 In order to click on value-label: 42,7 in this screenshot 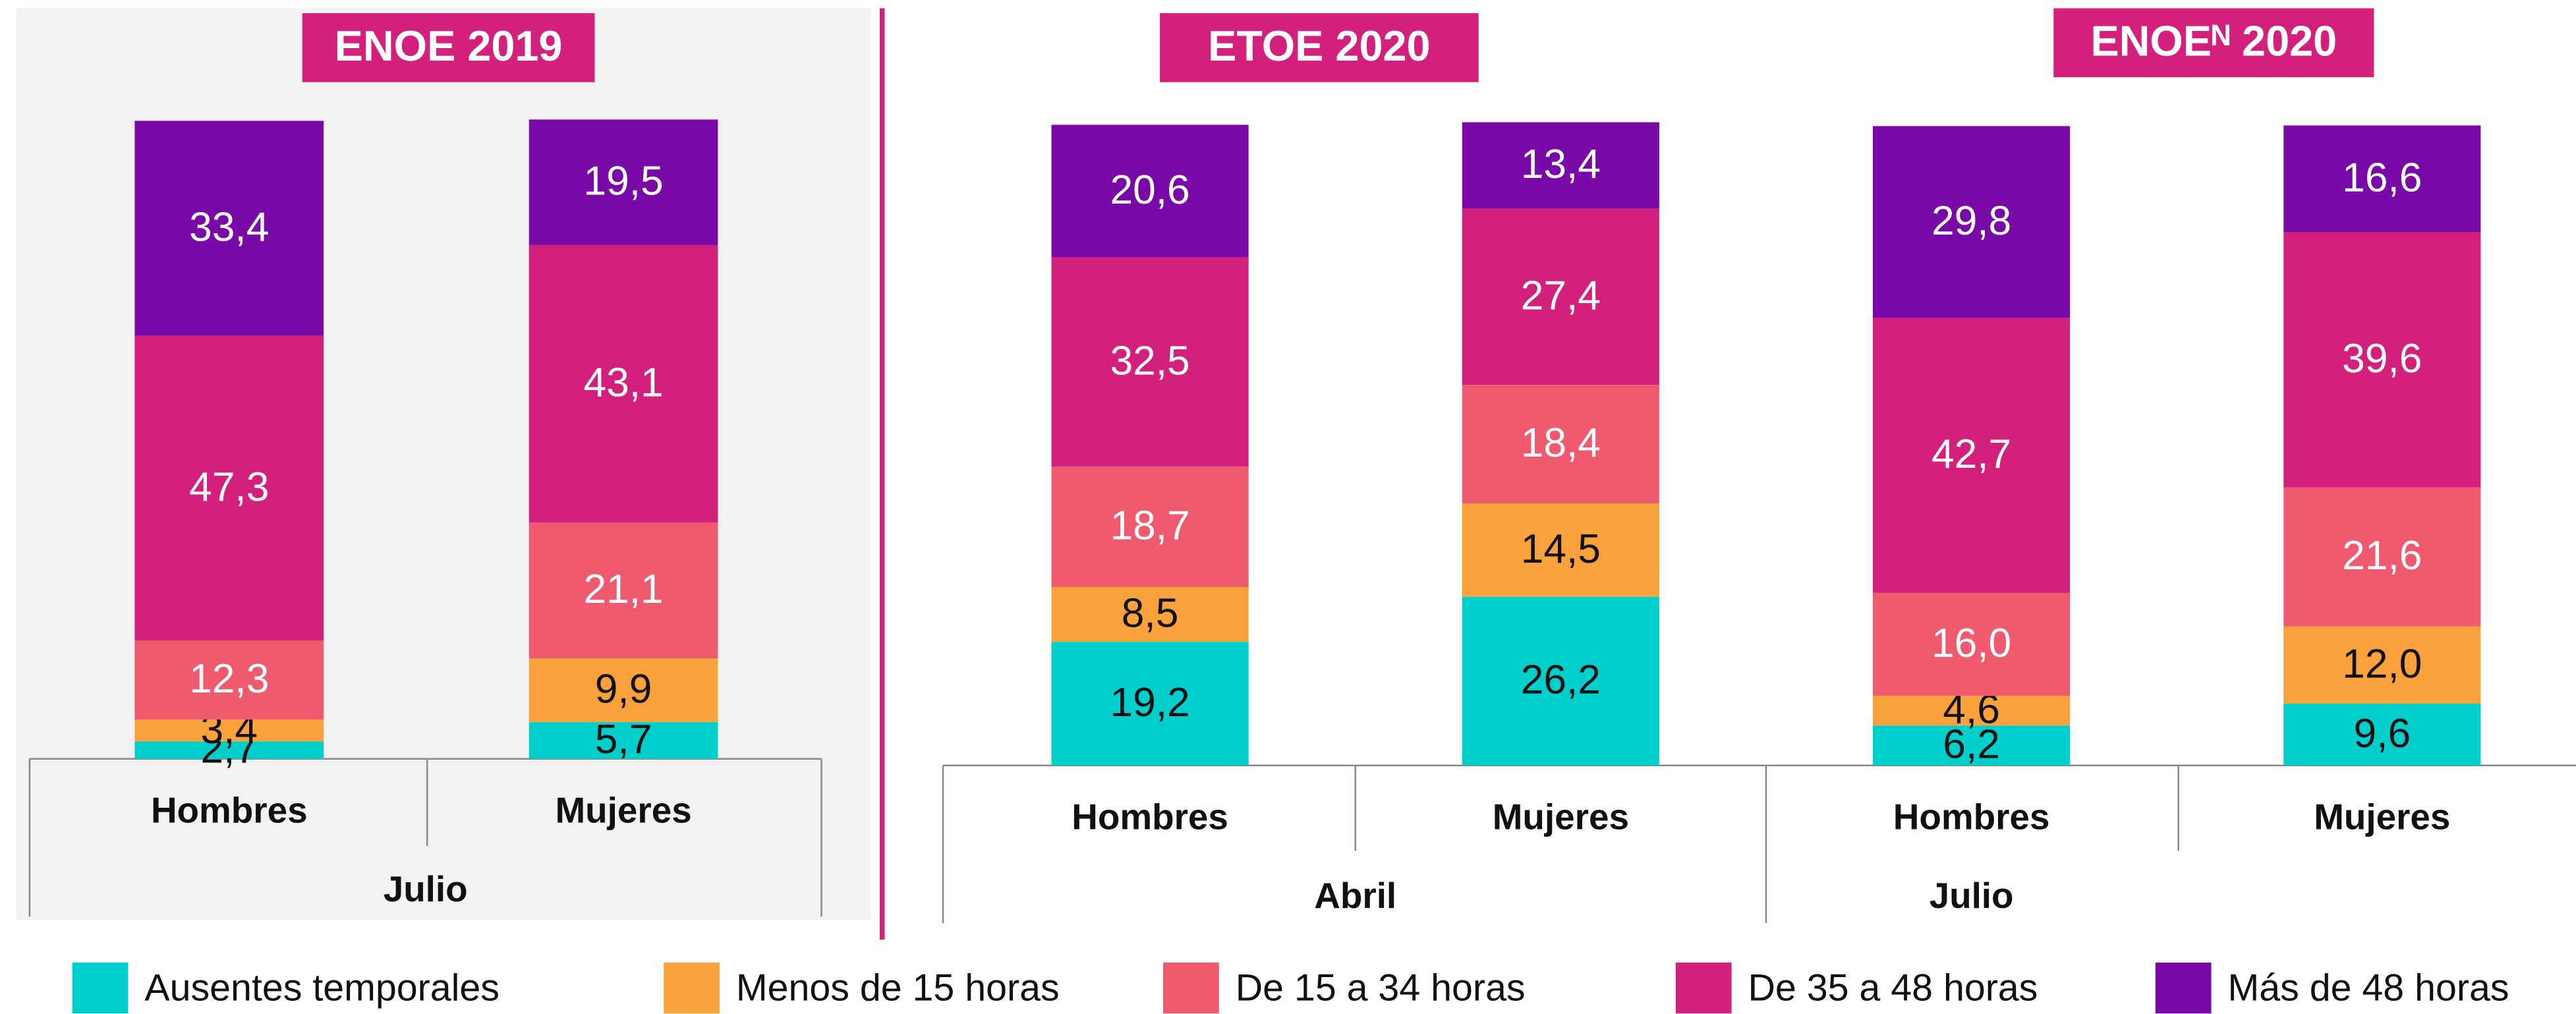, I will do `click(1972, 454)`.